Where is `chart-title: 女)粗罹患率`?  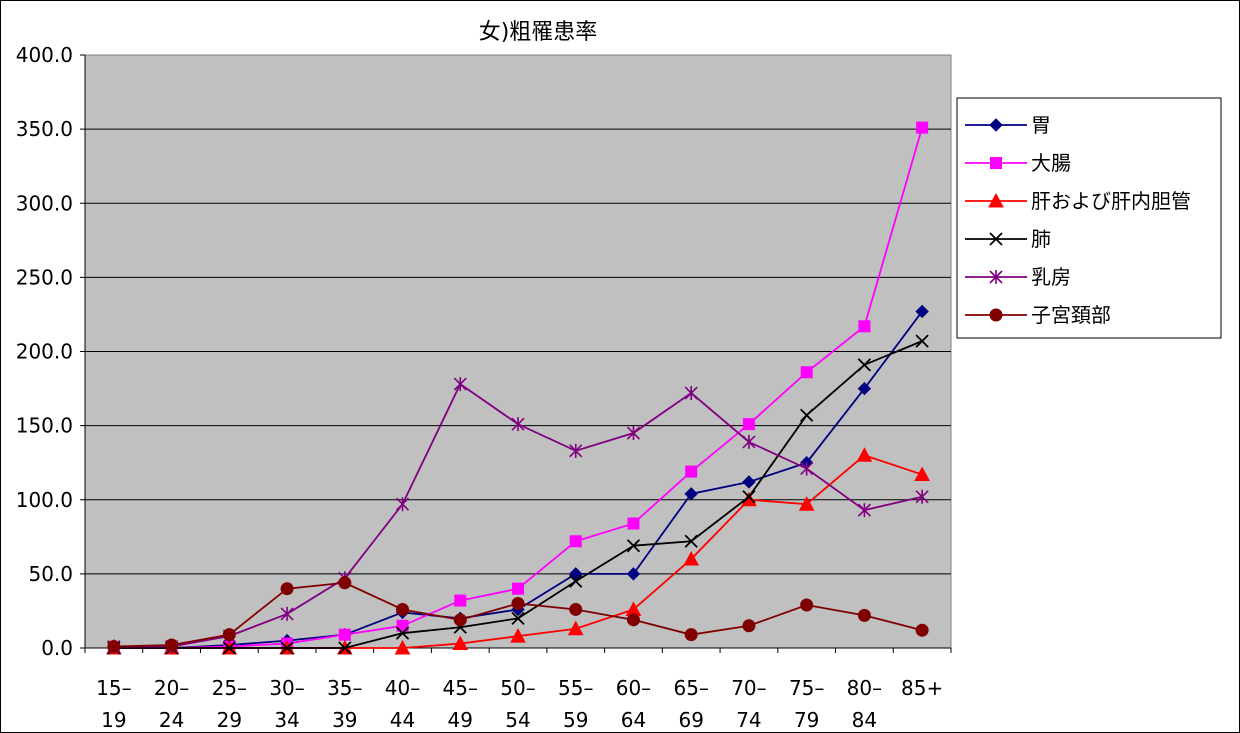
chart-title: 女)粗罹患率 is located at coordinates (538, 32).